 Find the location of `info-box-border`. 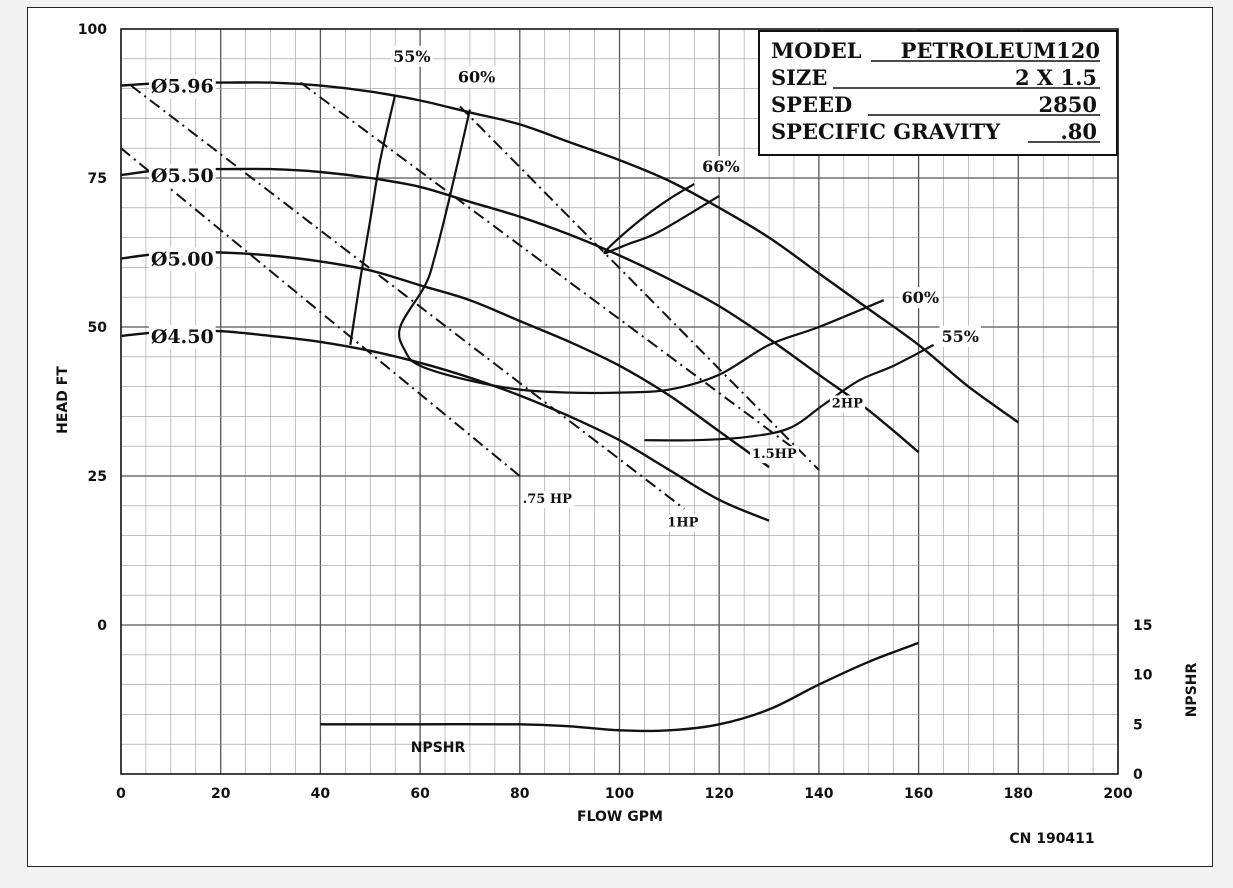

info-box-border is located at coordinates (938, 93).